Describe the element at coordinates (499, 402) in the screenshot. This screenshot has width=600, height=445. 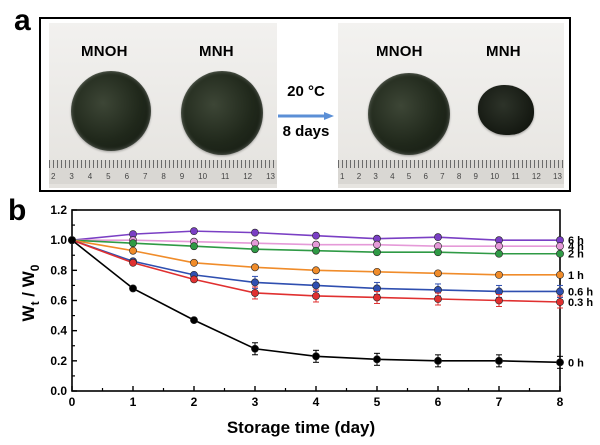
I see `x-tick-label: 7` at that location.